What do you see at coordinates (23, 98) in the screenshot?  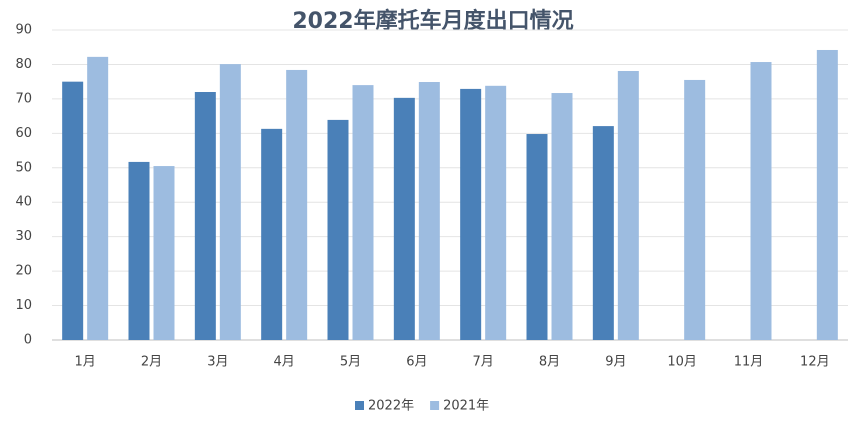 I see `y-tick-label: 70` at bounding box center [23, 98].